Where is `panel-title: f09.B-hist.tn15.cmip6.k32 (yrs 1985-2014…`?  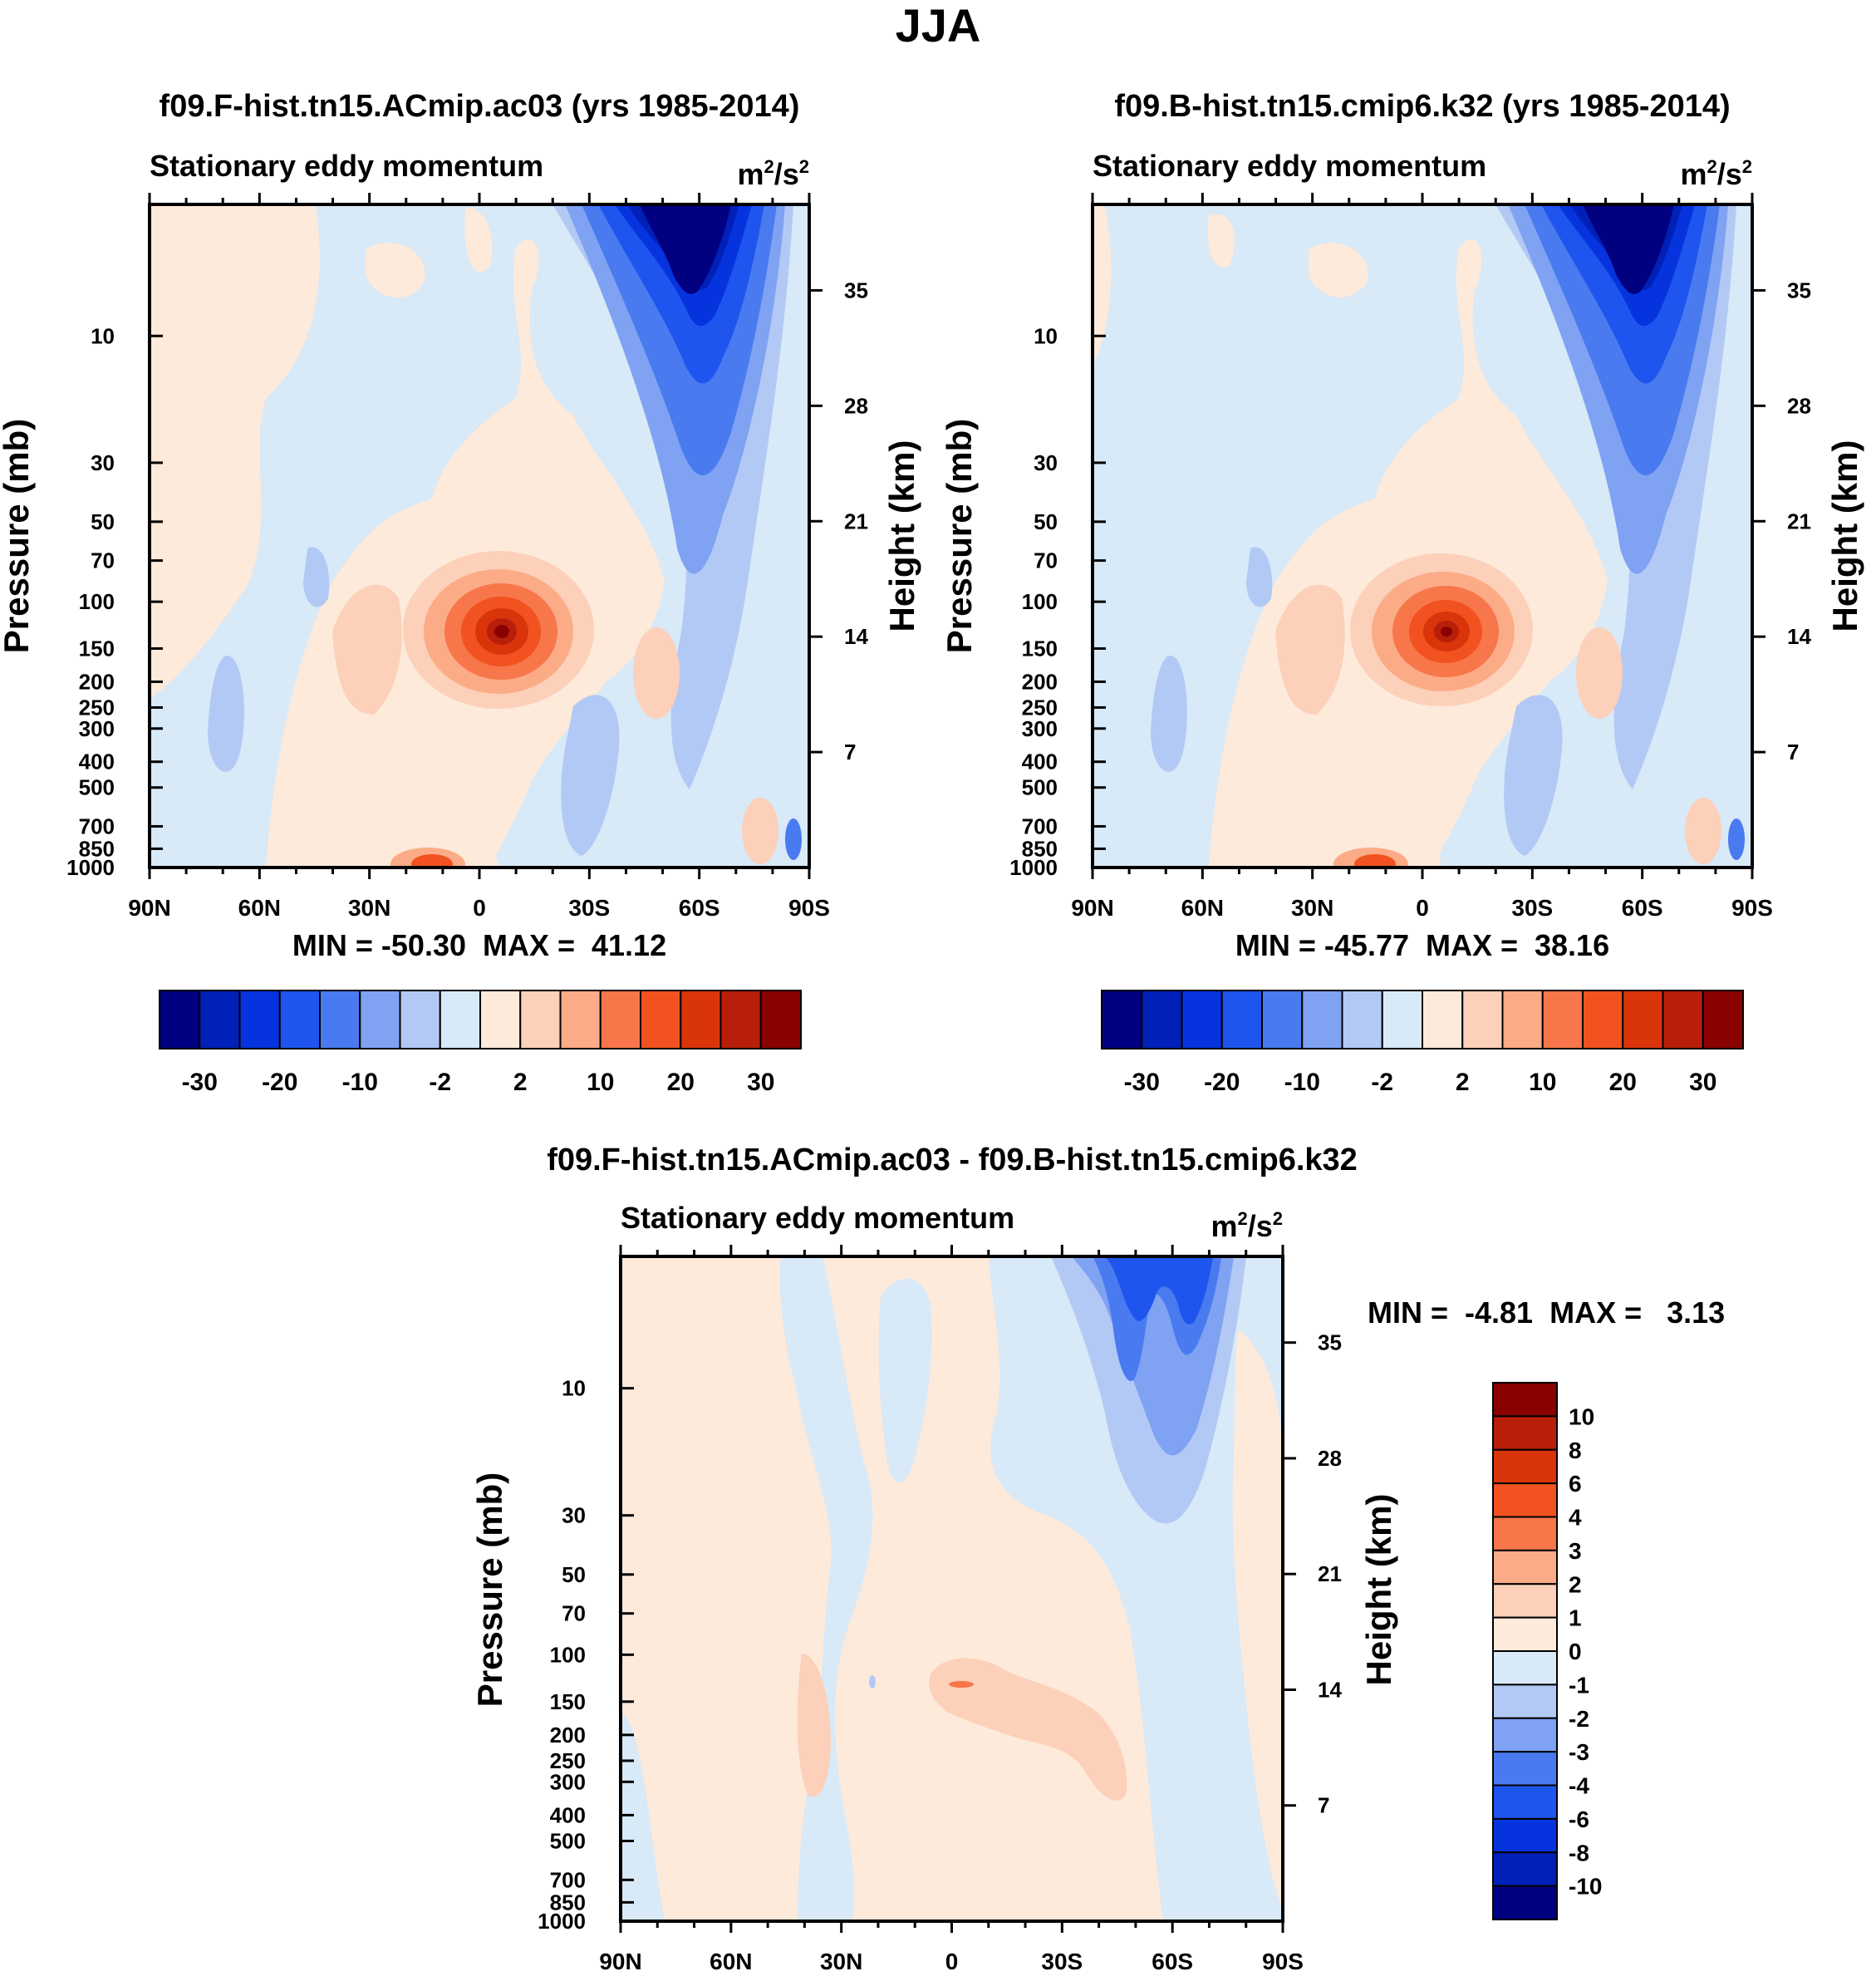
panel-title: f09.B-hist.tn15.cmip6.k32 (yrs 1985-2014… is located at coordinates (1422, 106).